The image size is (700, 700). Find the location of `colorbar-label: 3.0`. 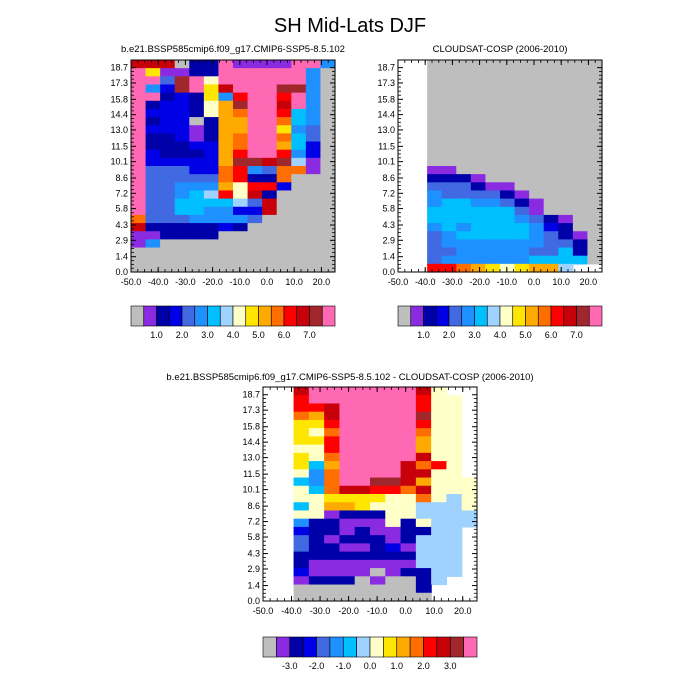

colorbar-label: 3.0 is located at coordinates (474, 335).